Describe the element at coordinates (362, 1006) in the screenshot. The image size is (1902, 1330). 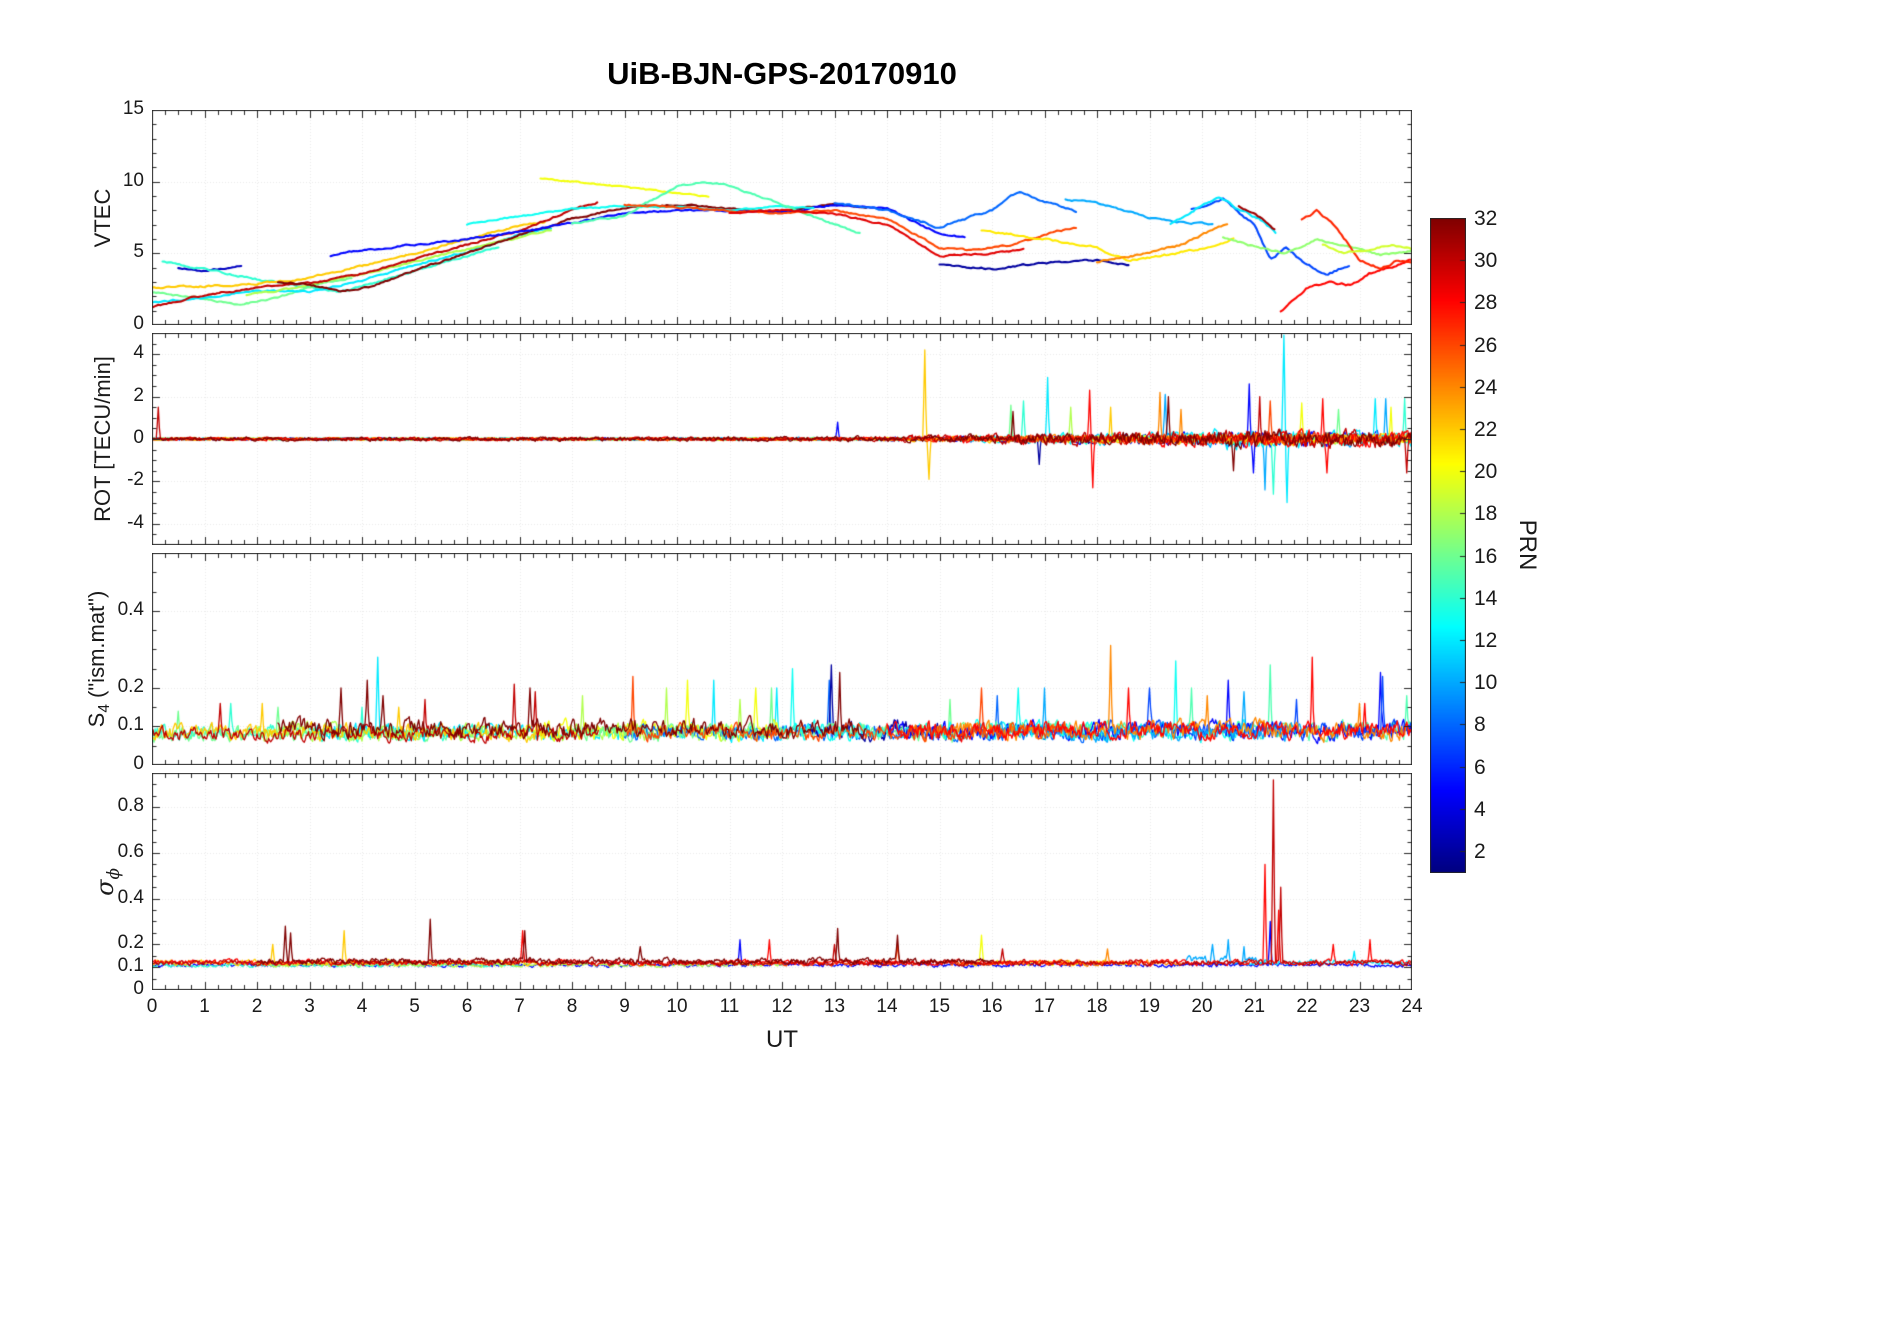
I see `x-tick-label: 4` at that location.